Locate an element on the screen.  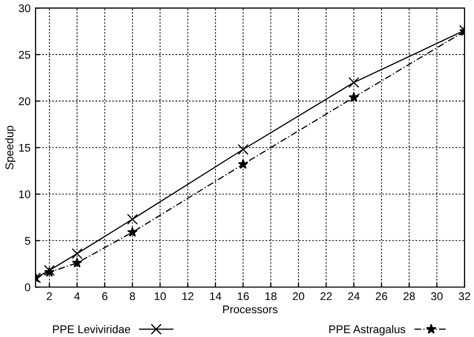
y-tick-label: 30 is located at coordinates (24, 8).